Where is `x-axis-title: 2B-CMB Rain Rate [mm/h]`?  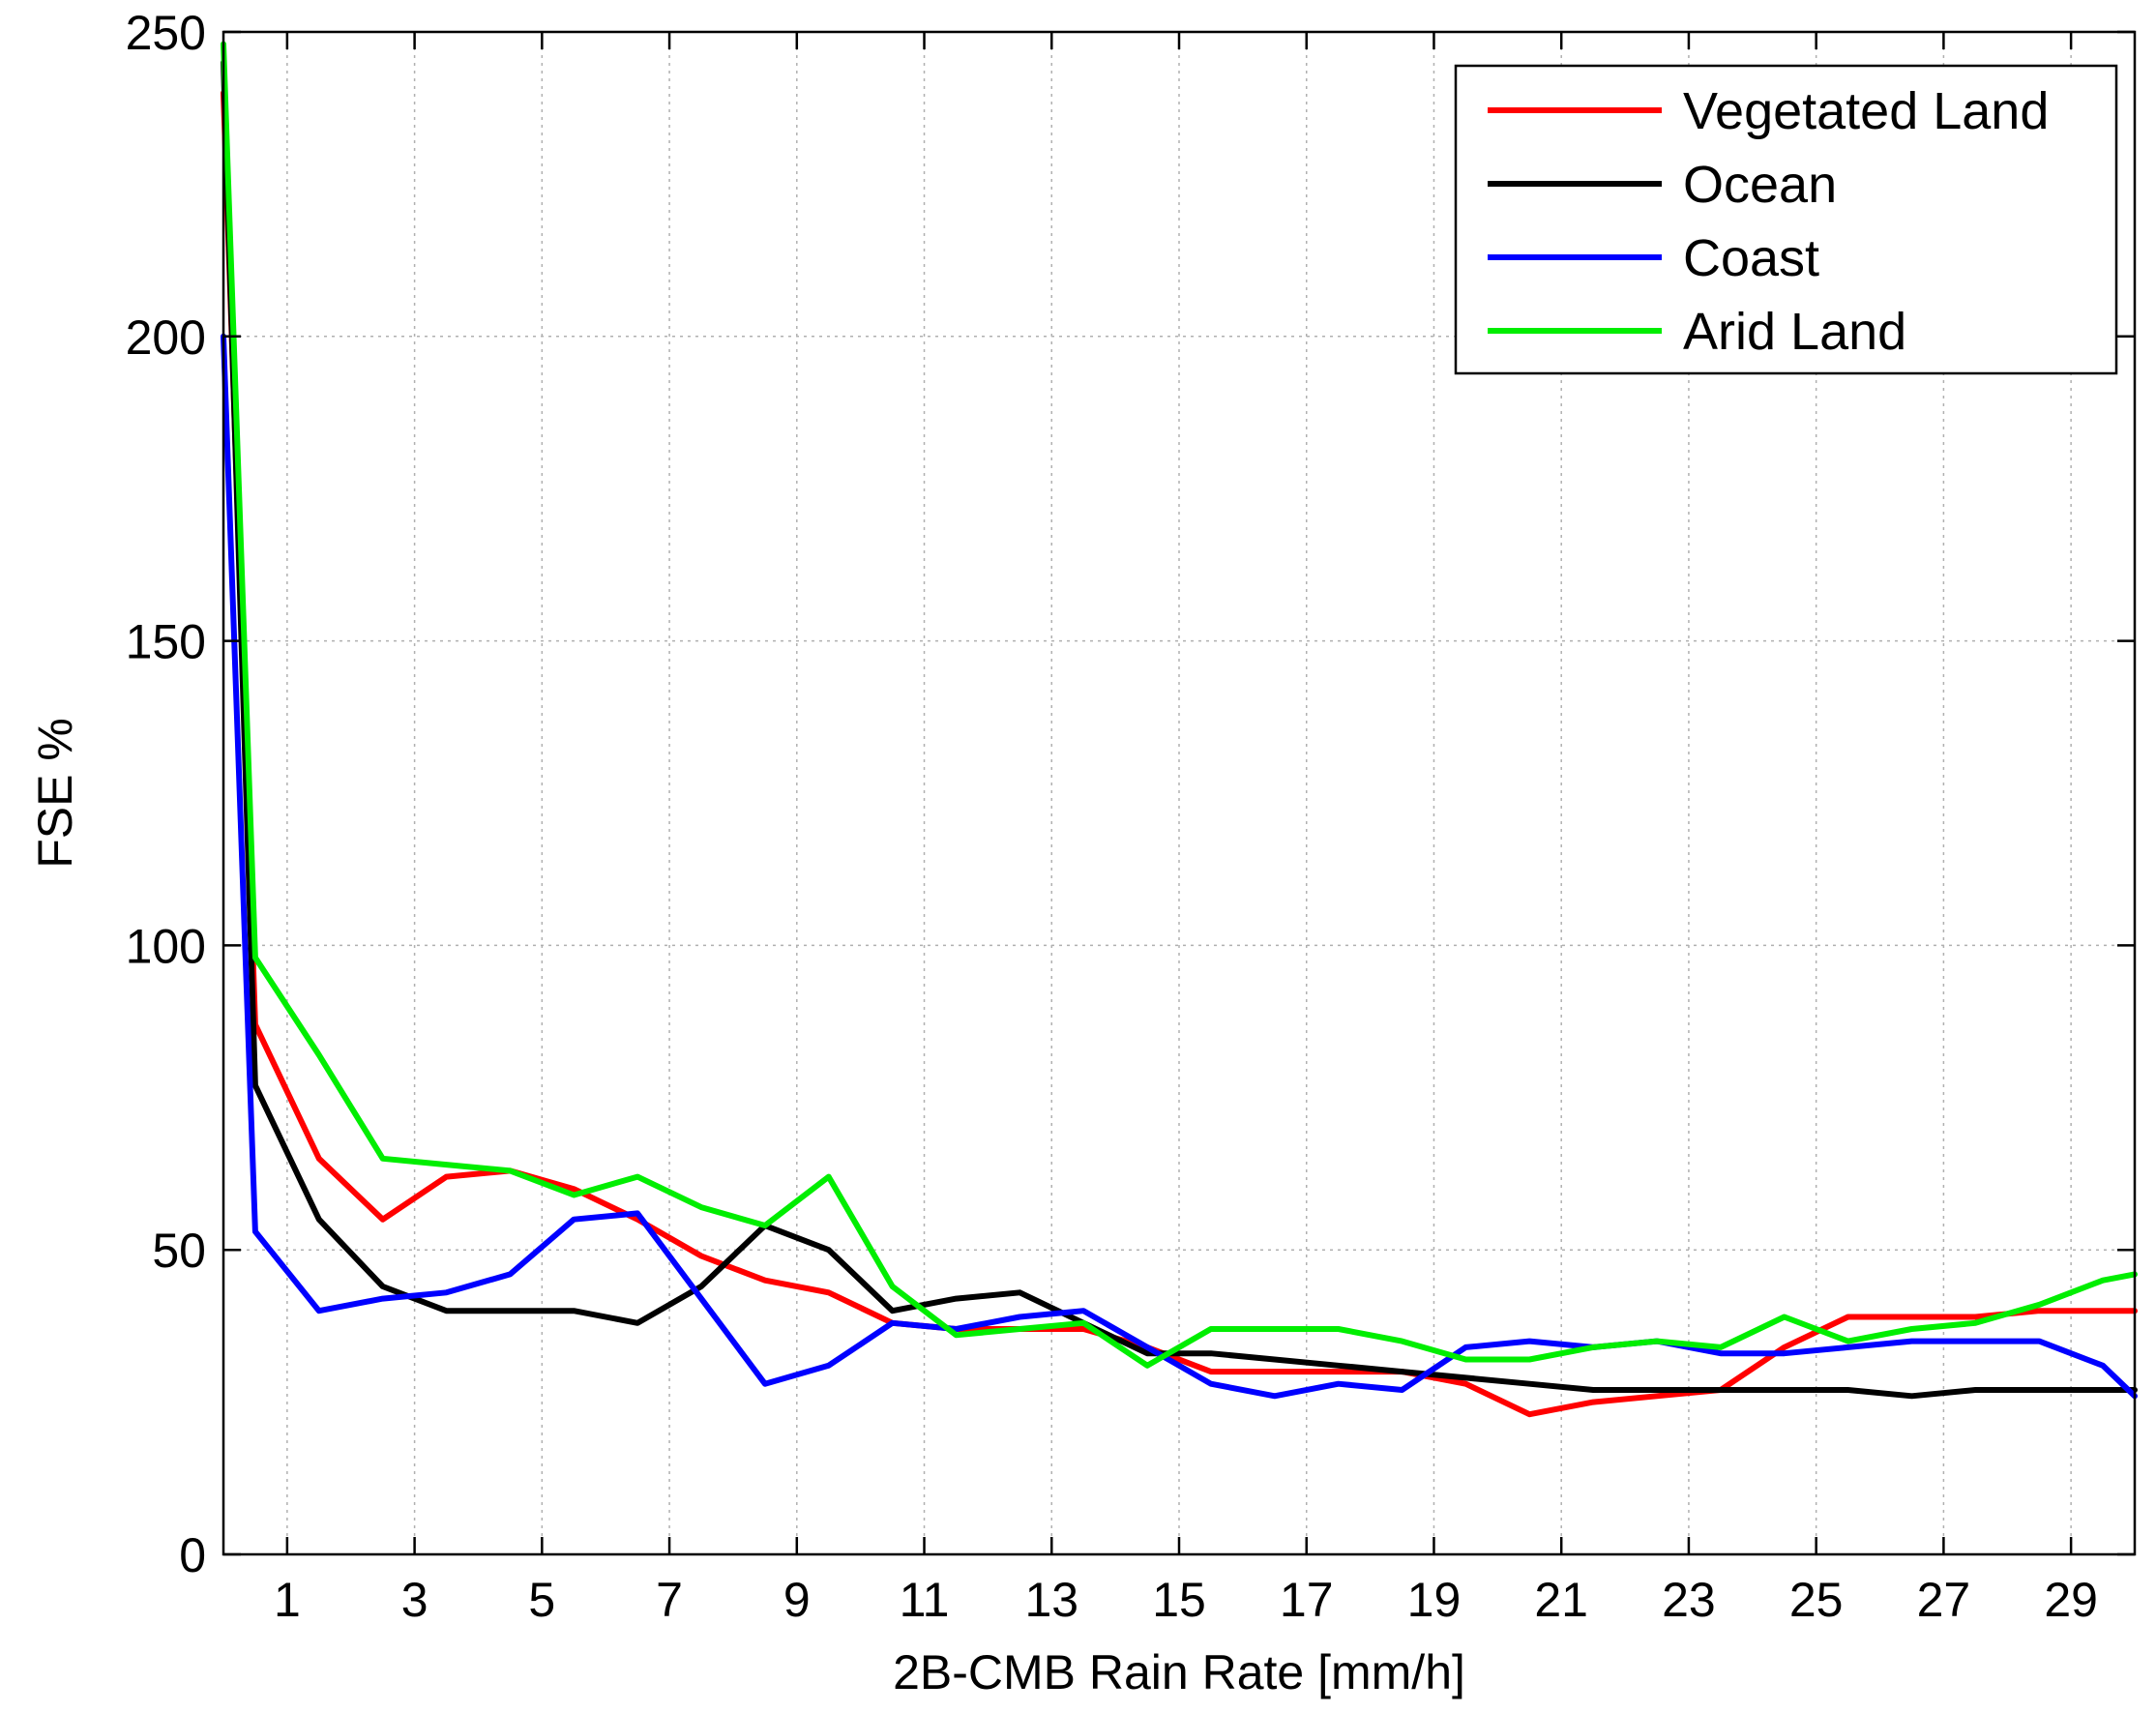 x-axis-title: 2B-CMB Rain Rate [mm/h] is located at coordinates (1179, 1672).